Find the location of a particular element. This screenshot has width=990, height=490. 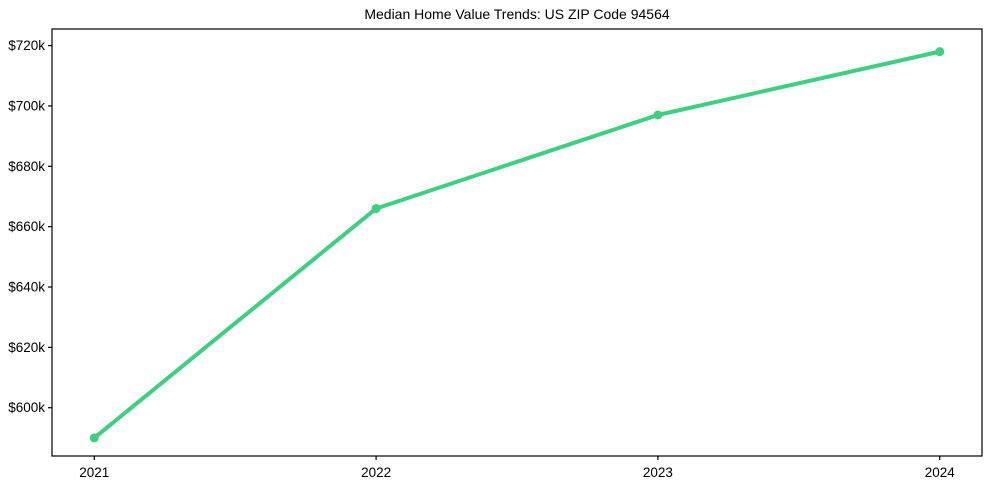

y-tick-label: $640k is located at coordinates (26, 287).